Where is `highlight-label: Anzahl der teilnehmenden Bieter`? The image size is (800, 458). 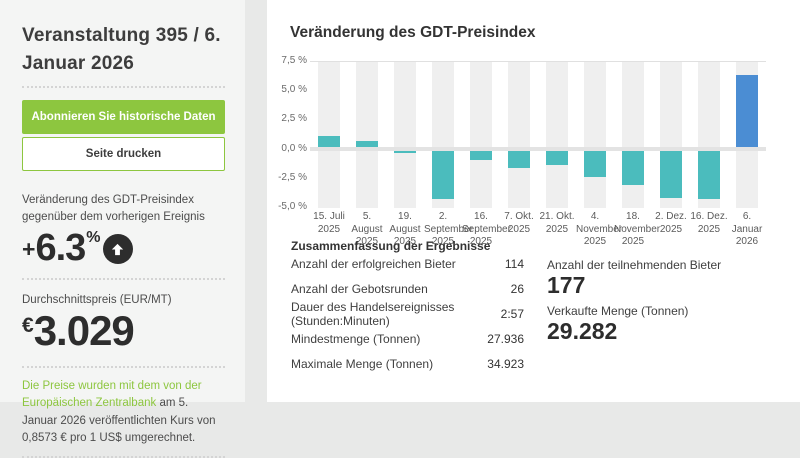
highlight-label: Anzahl der teilnehmenden Bieter is located at coordinates (634, 265).